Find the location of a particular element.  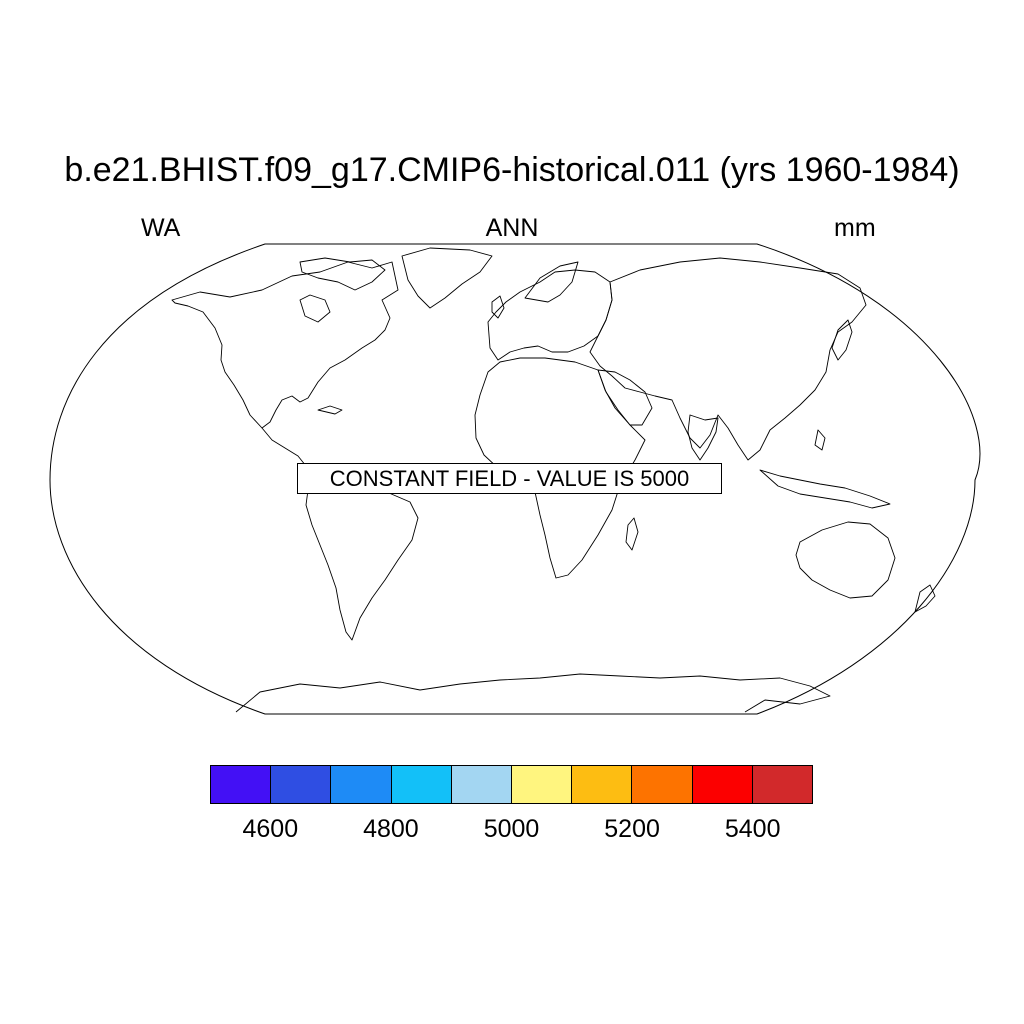

coast-cuba is located at coordinates (330, 410).